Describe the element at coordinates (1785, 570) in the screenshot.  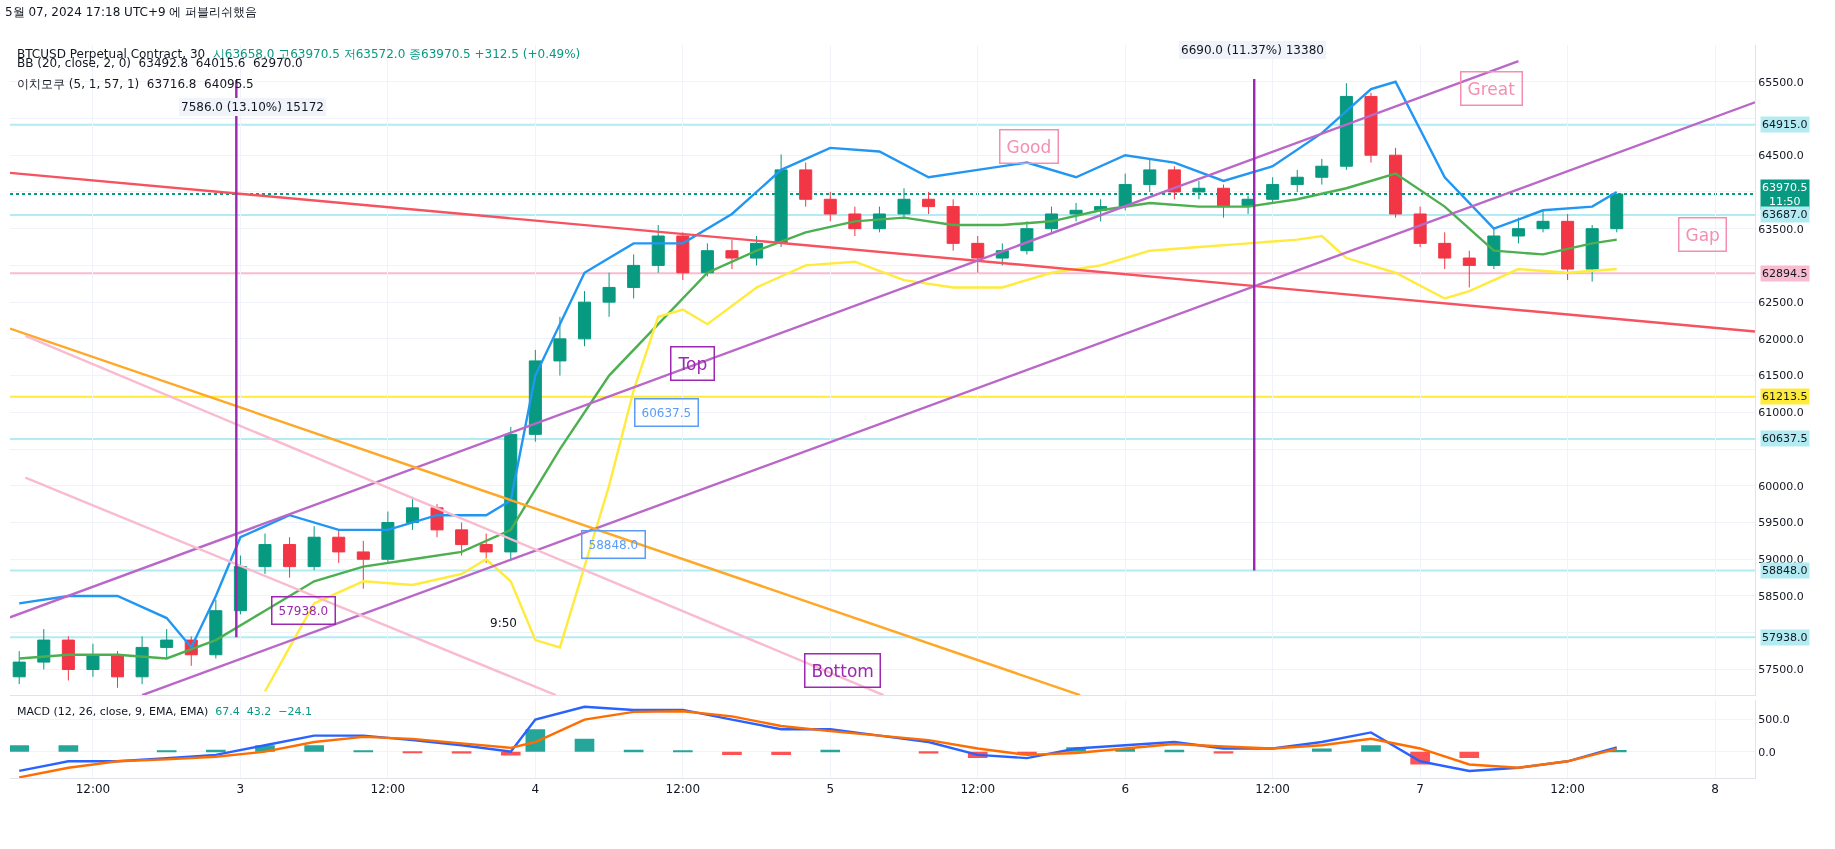
I see `ref-line-label: 58848.0` at that location.